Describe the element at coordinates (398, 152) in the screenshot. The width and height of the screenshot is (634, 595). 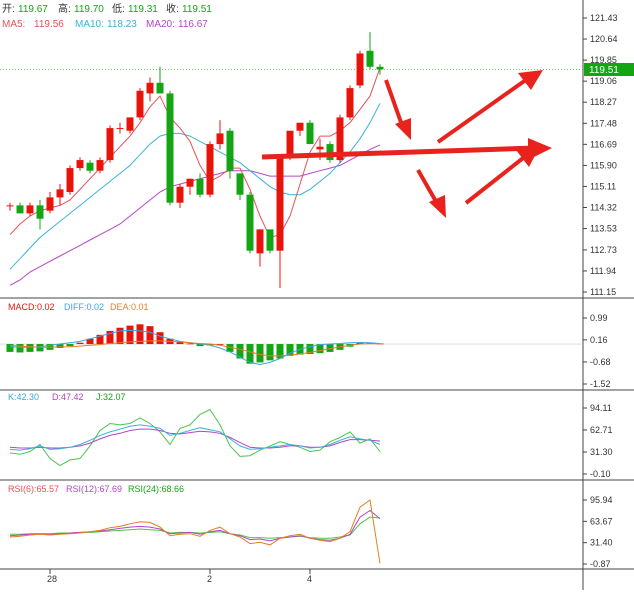
I see `arrow-right-shaft` at that location.